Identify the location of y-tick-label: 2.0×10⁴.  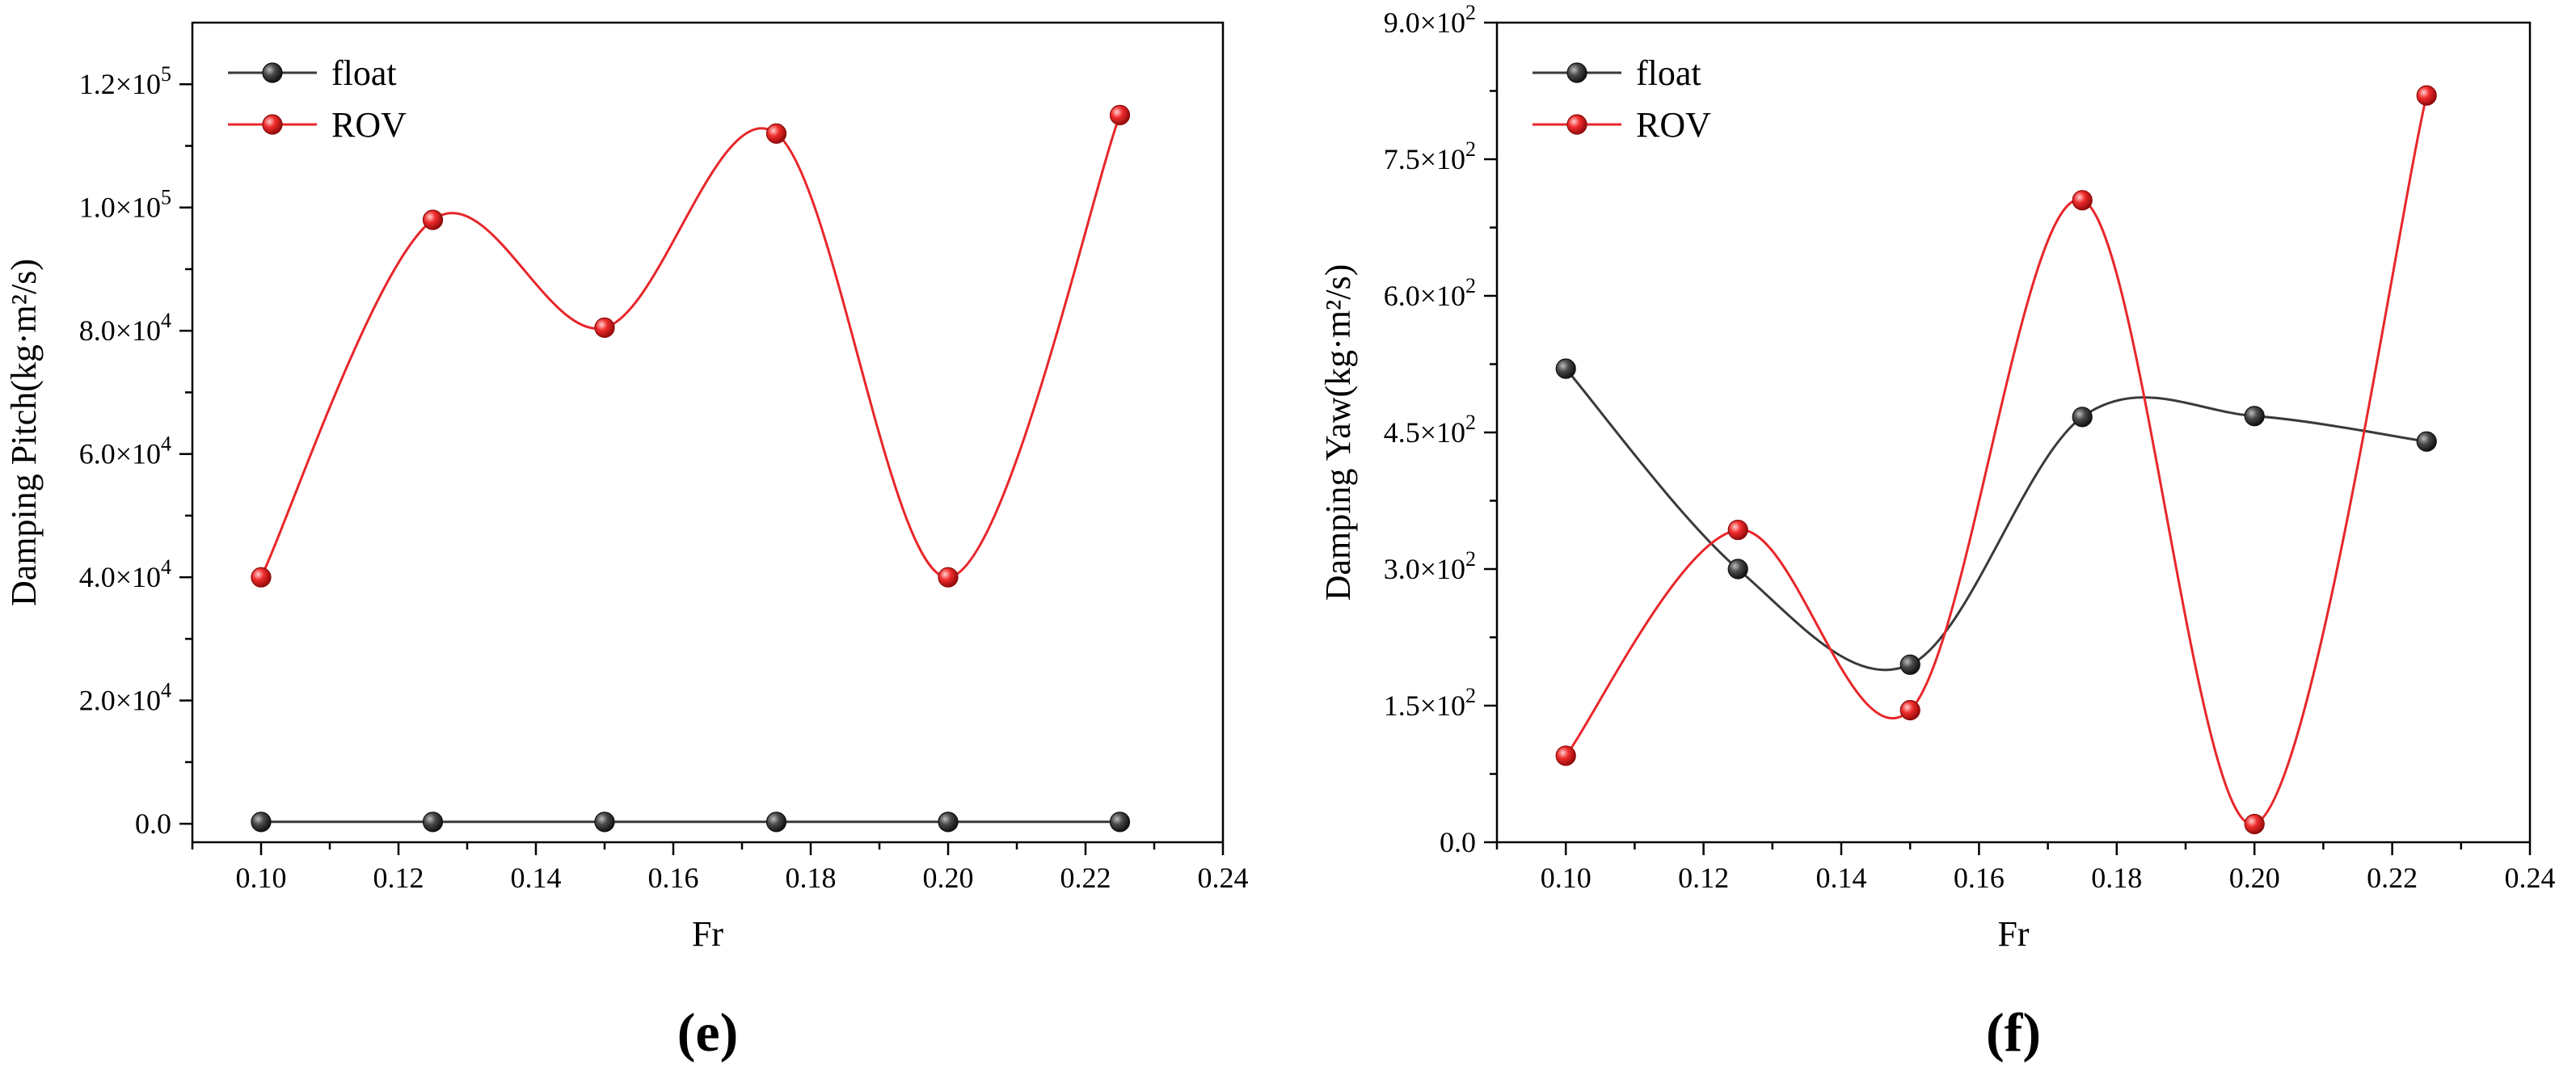
(125, 698).